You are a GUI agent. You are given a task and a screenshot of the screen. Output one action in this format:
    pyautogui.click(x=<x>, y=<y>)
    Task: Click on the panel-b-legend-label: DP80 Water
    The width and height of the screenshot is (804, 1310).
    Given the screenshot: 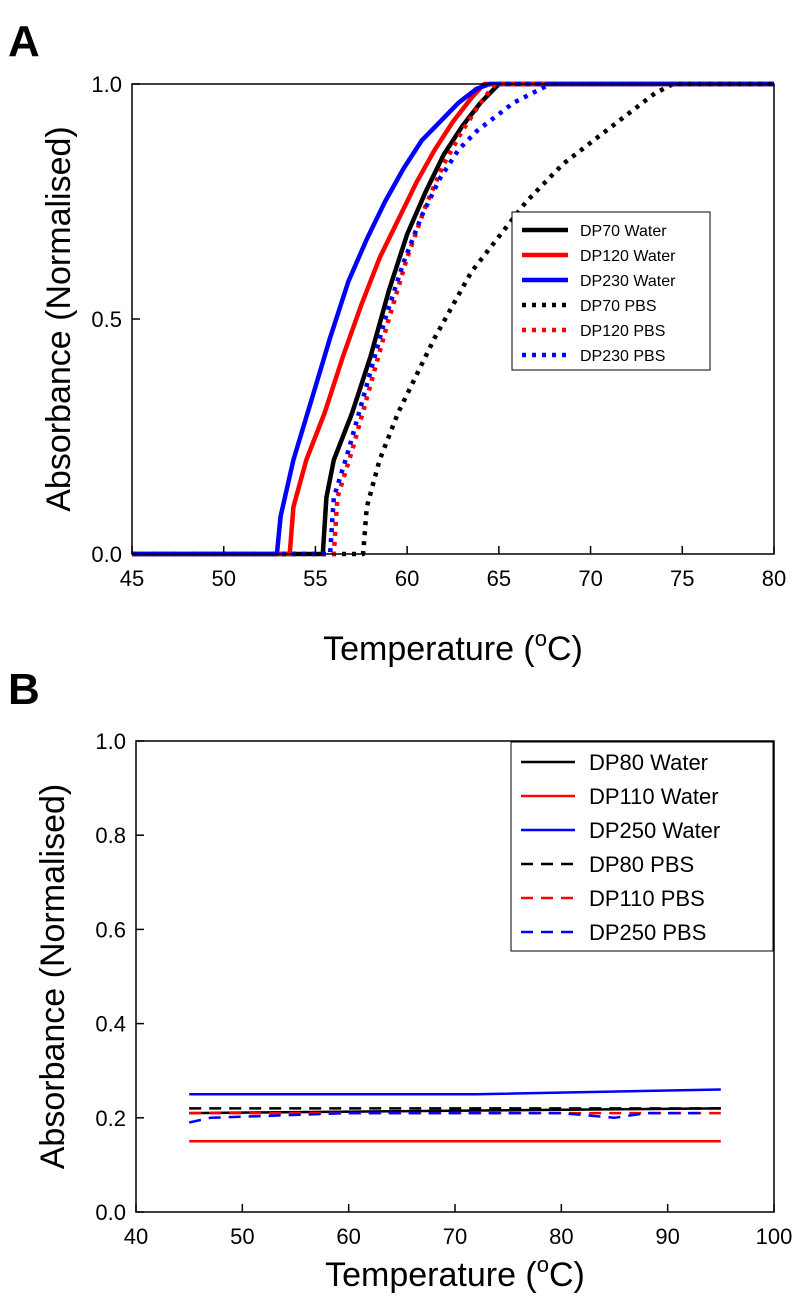 What is the action you would take?
    pyautogui.click(x=648, y=762)
    